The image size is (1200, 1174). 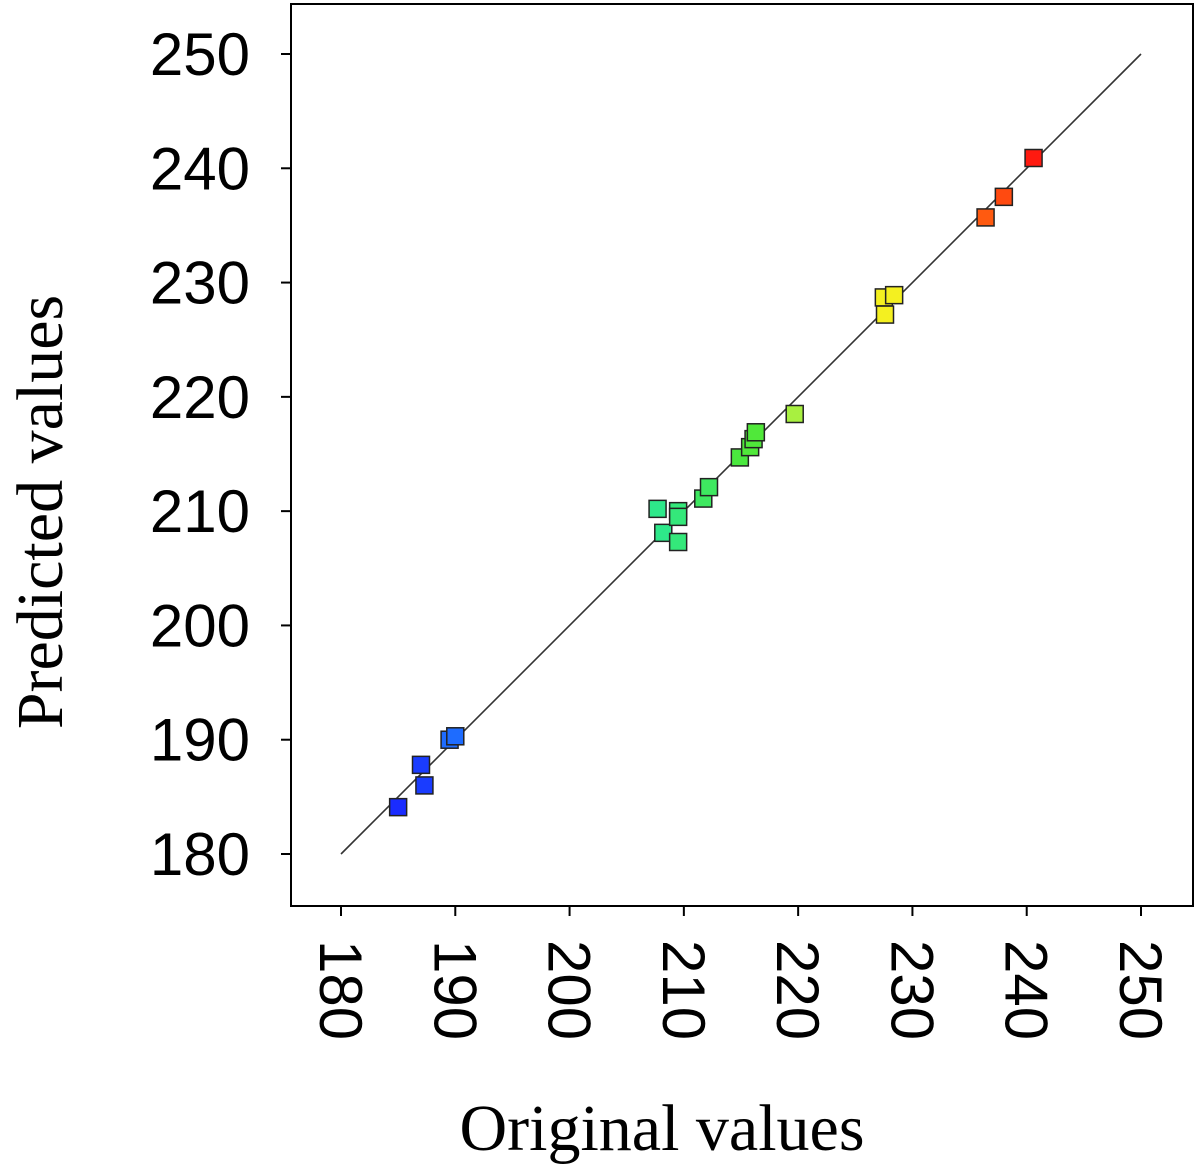 I want to click on y-tick-label: 190, so click(x=200, y=740).